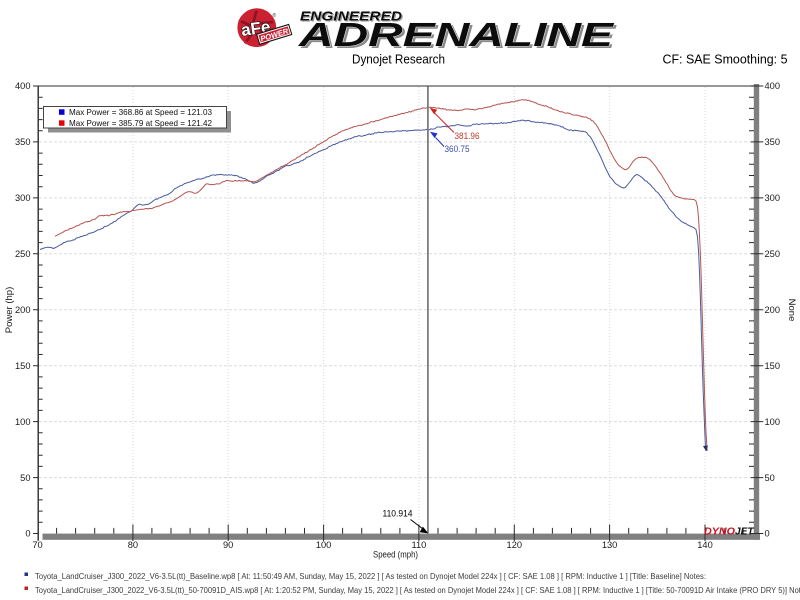 The width and height of the screenshot is (800, 600). Describe the element at coordinates (418, 545) in the screenshot. I see `svg-text: 110` at that location.